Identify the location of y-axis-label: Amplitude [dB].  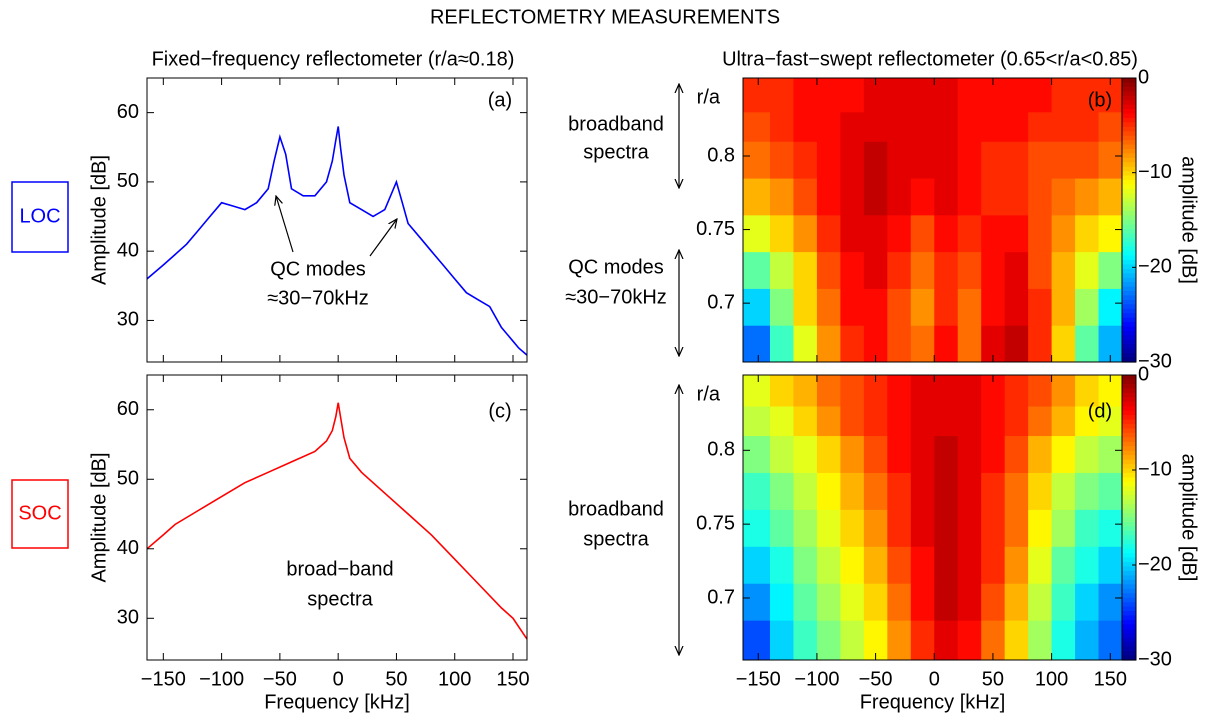
(99, 220).